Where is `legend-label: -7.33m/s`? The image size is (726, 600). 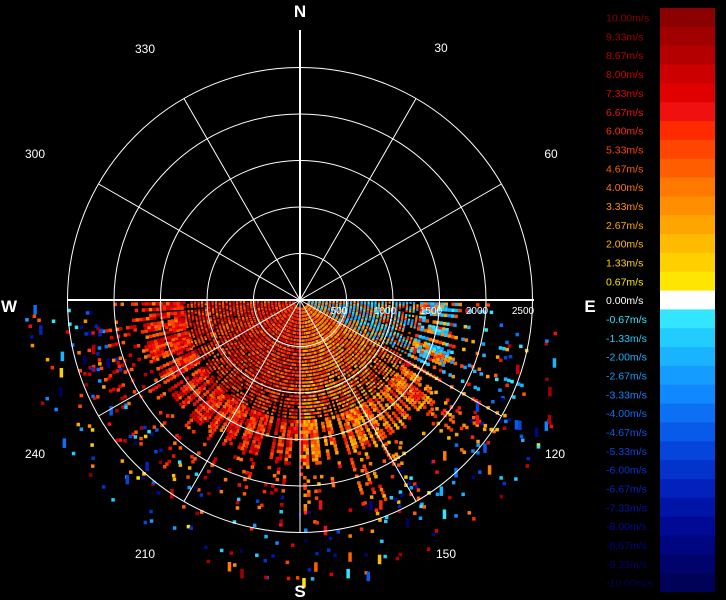
legend-label: -7.33m/s is located at coordinates (626, 508).